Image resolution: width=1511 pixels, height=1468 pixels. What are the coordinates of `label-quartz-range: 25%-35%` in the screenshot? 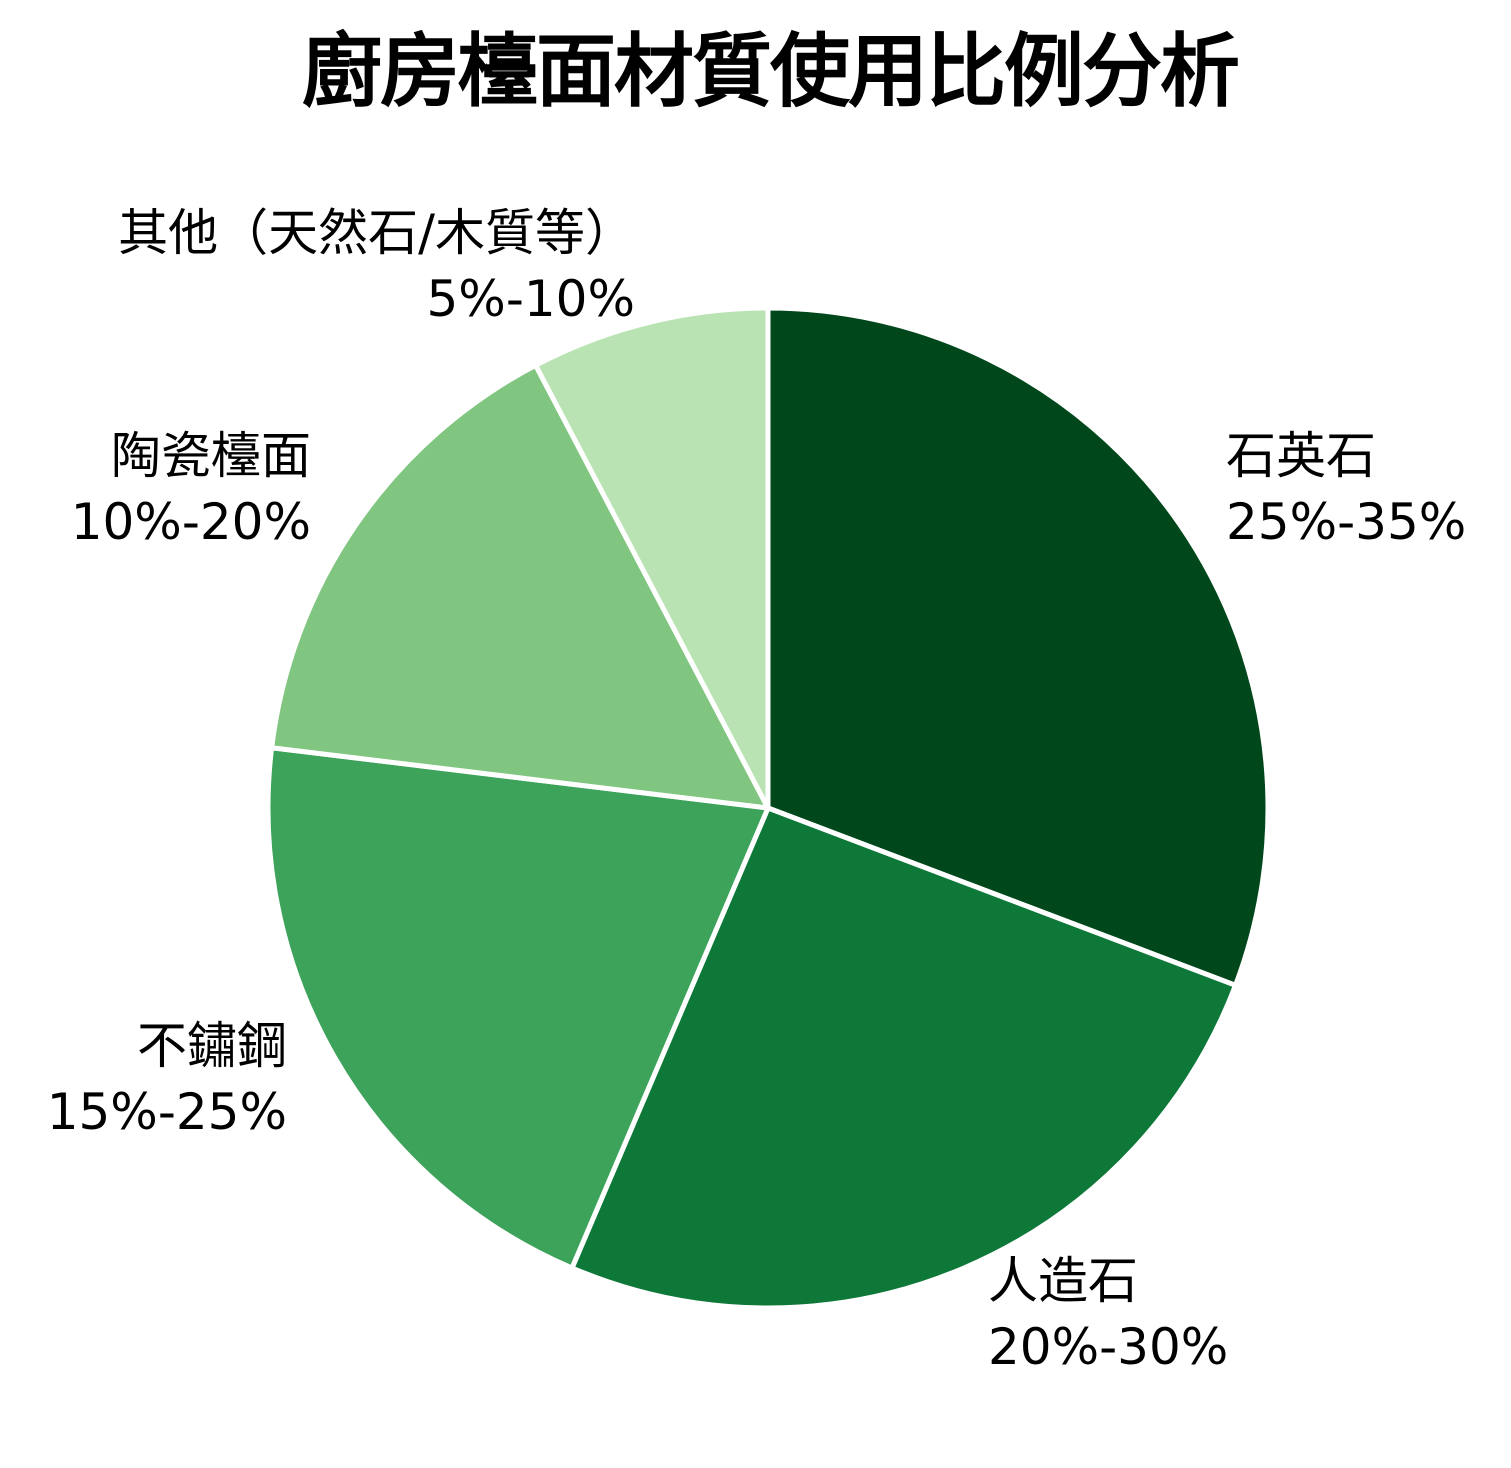 It's located at (1346, 522).